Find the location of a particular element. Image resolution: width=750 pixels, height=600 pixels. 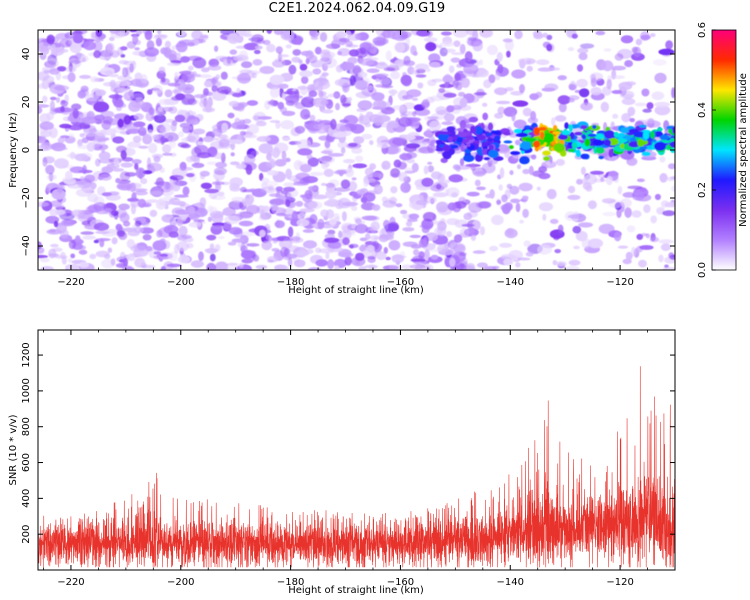

colorbar-gradient is located at coordinates (724, 150).